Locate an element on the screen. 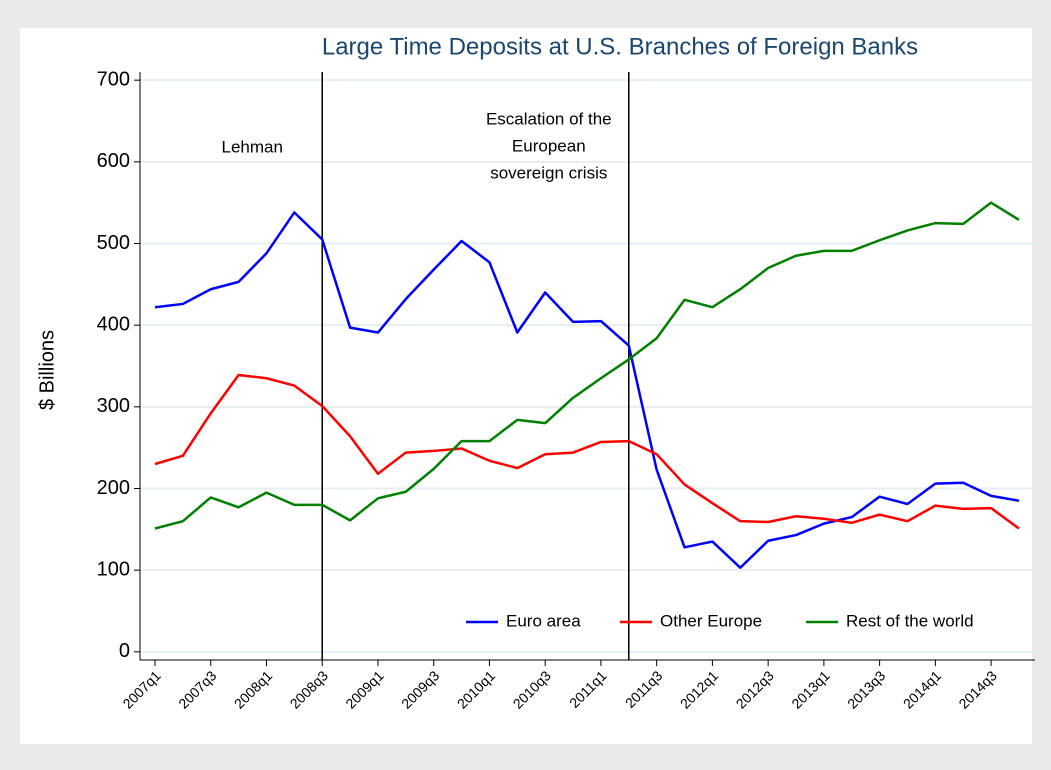  y-tick-label: 400 is located at coordinates (113, 324).